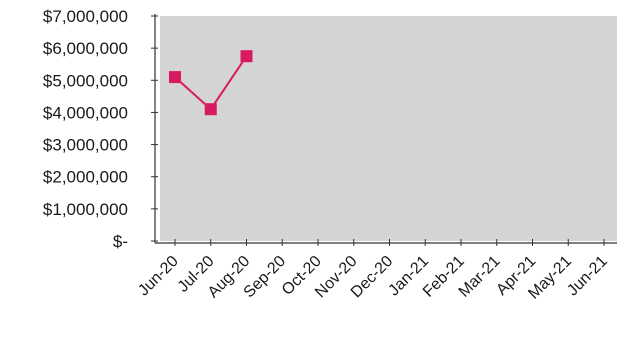  I want to click on y-tick-label: $1,000,000, so click(85, 209).